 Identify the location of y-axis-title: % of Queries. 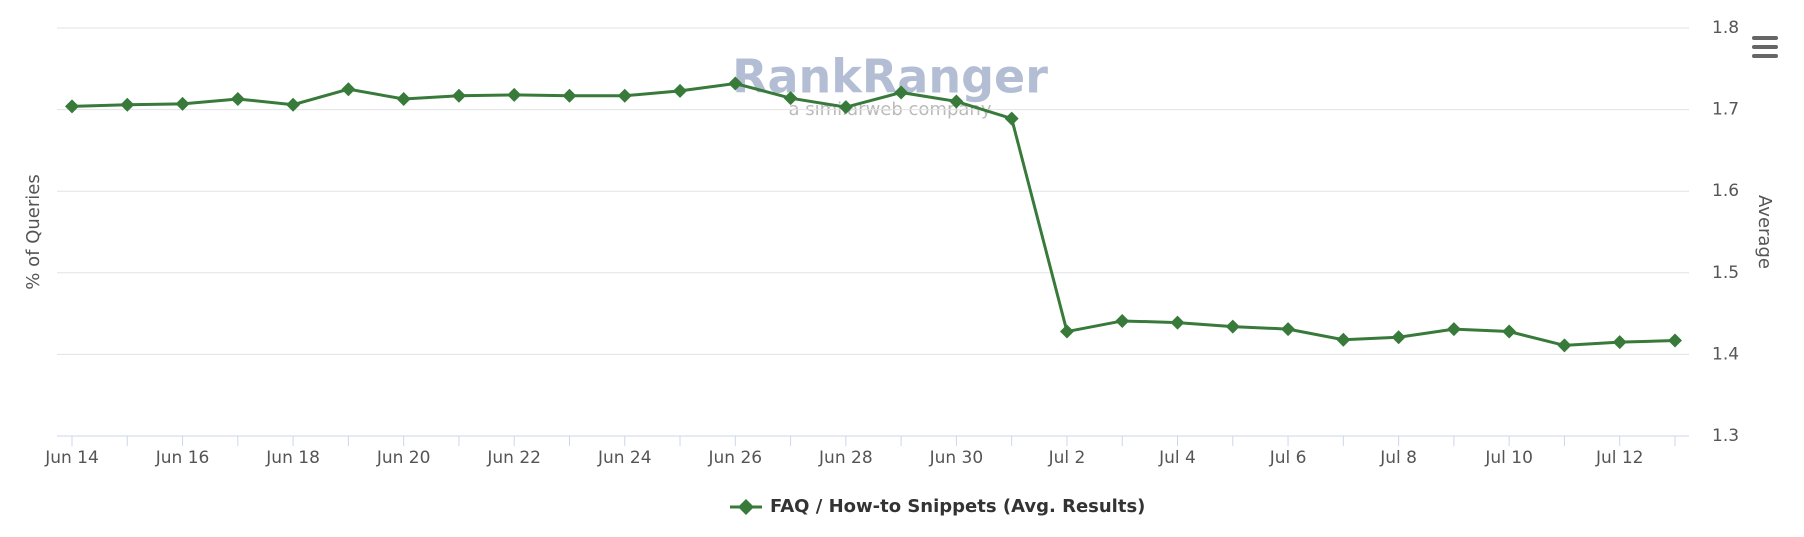
(33, 231).